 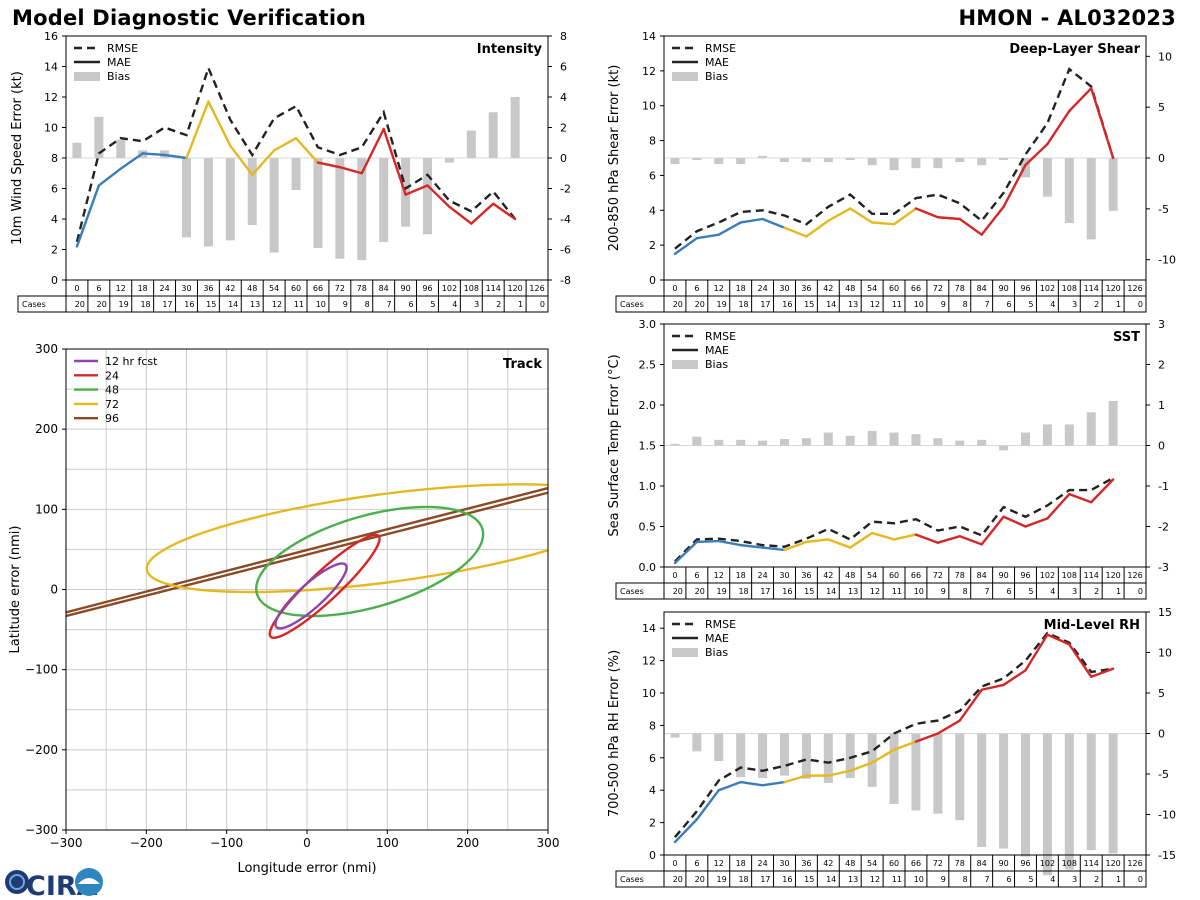 I want to click on rh-cases-cell: 17, so click(x=765, y=879).